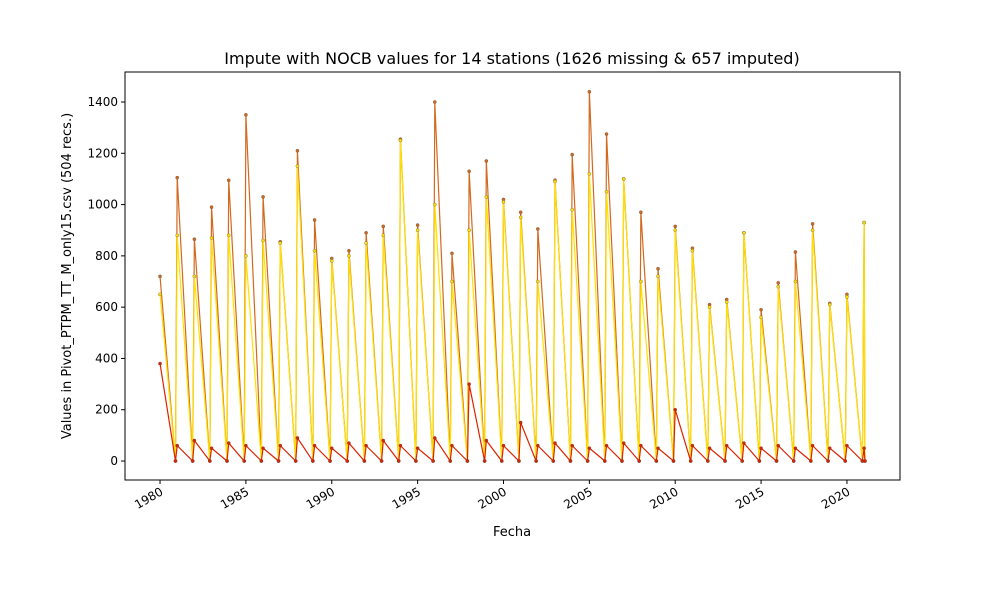  Describe the element at coordinates (102, 102) in the screenshot. I see `y-tick-label: 1400` at that location.